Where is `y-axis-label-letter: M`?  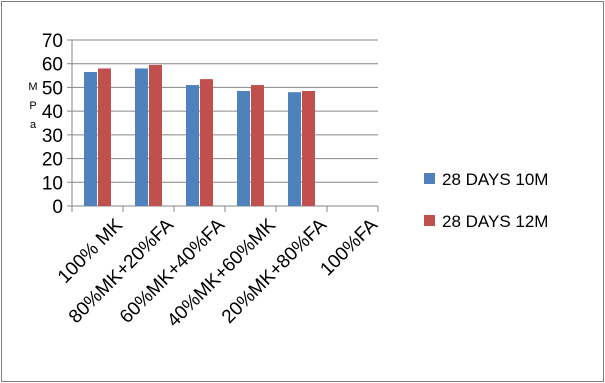
y-axis-label-letter: M is located at coordinates (32, 87).